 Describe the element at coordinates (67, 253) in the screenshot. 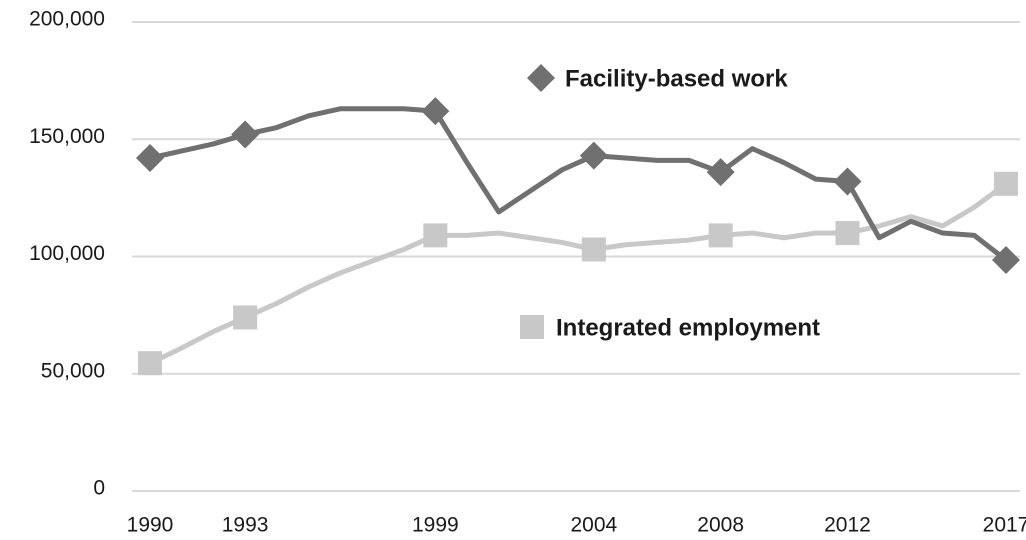

I see `y-tick-label: 100,000` at that location.